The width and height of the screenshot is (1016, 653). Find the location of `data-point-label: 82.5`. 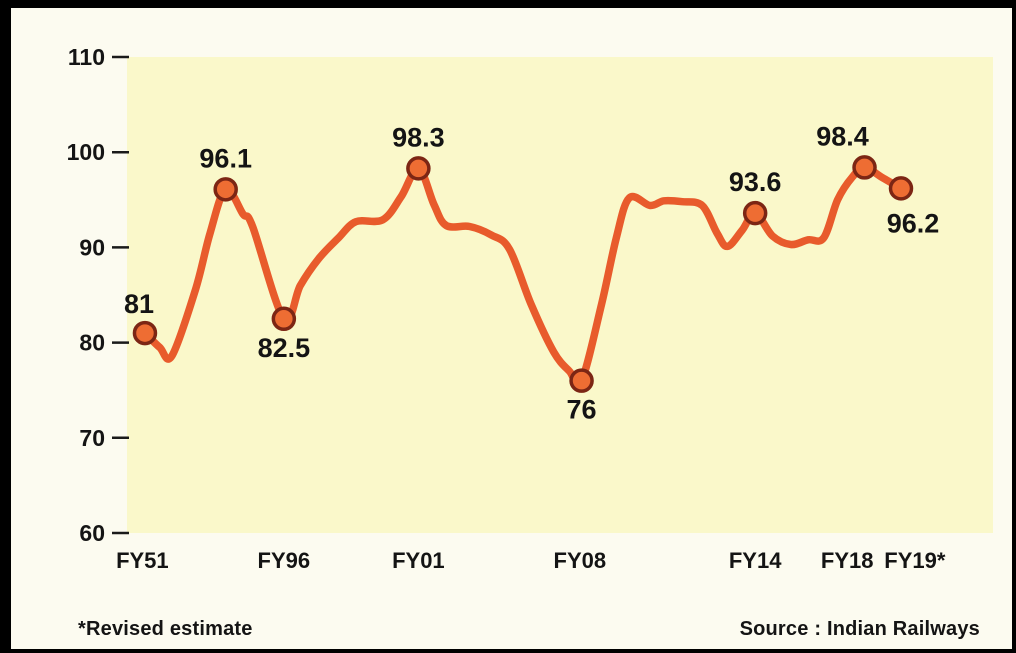

data-point-label: 82.5 is located at coordinates (284, 348).